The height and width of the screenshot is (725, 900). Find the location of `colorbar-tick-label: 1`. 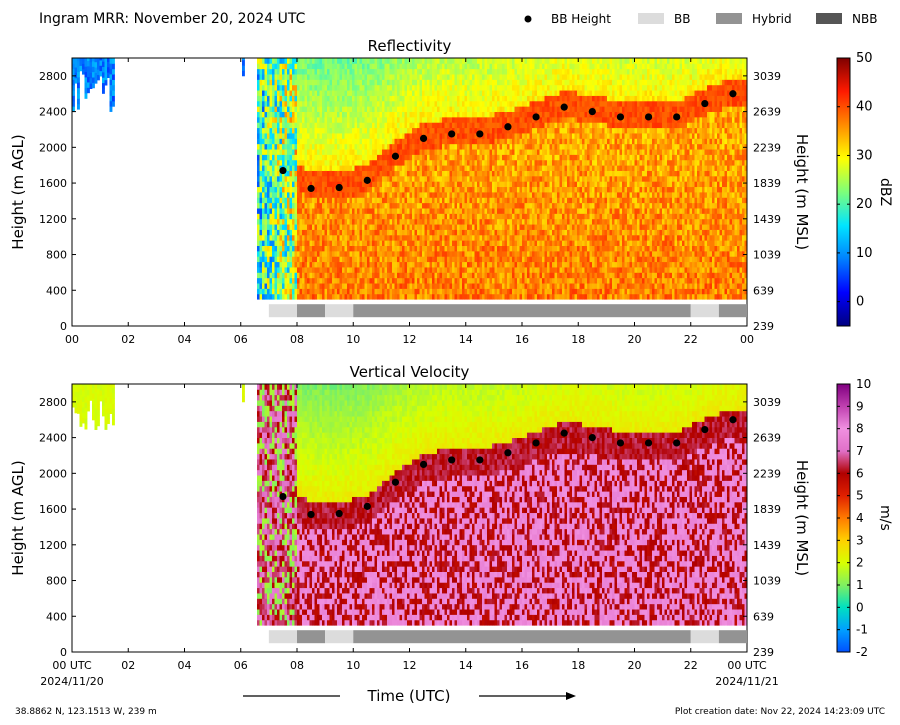

colorbar-tick-label: 1 is located at coordinates (860, 585).